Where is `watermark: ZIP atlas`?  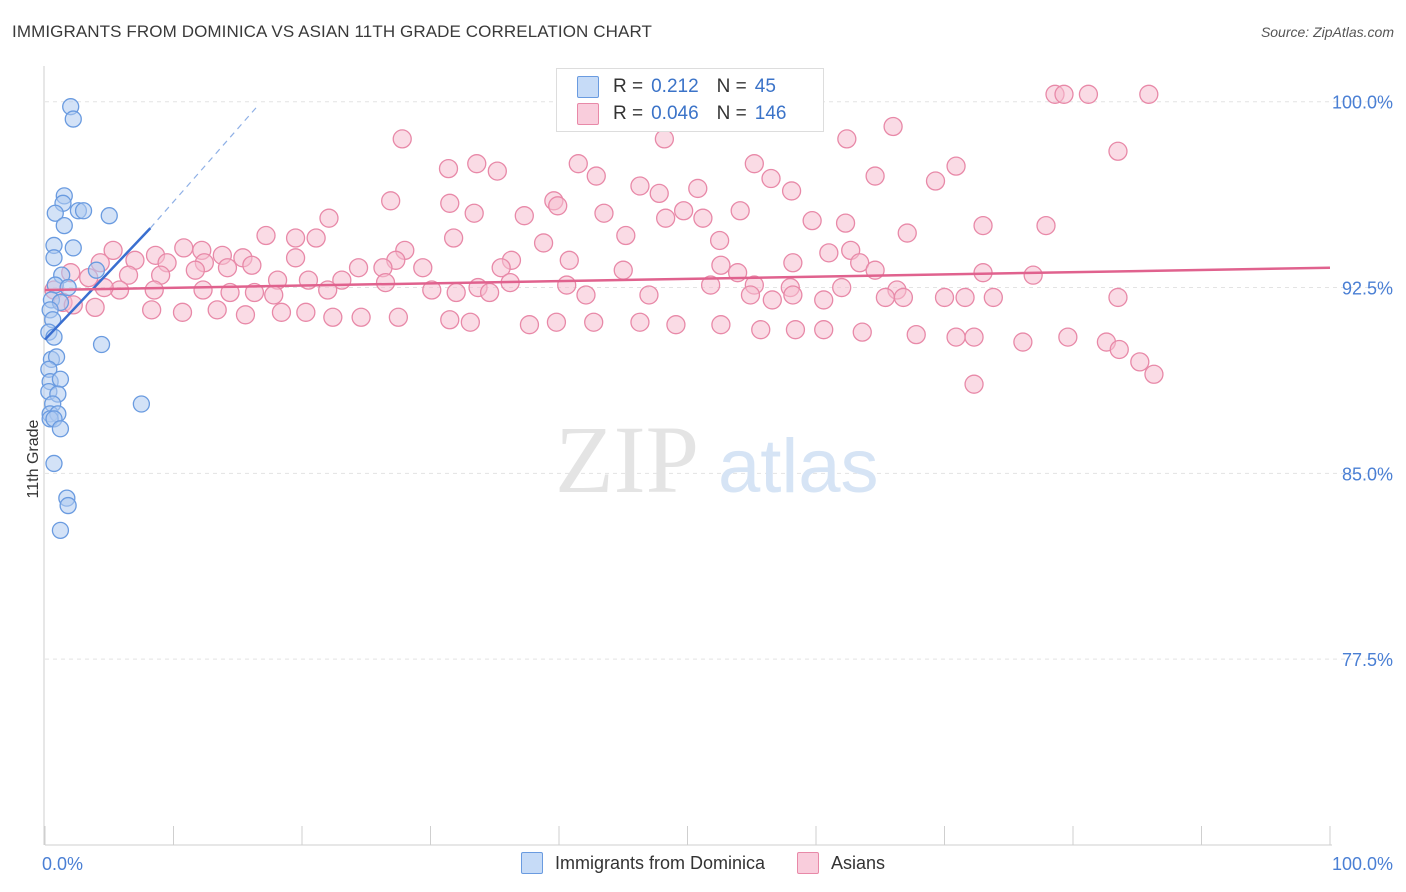
watermark: ZIP atlas is located at coordinates (717, 459).